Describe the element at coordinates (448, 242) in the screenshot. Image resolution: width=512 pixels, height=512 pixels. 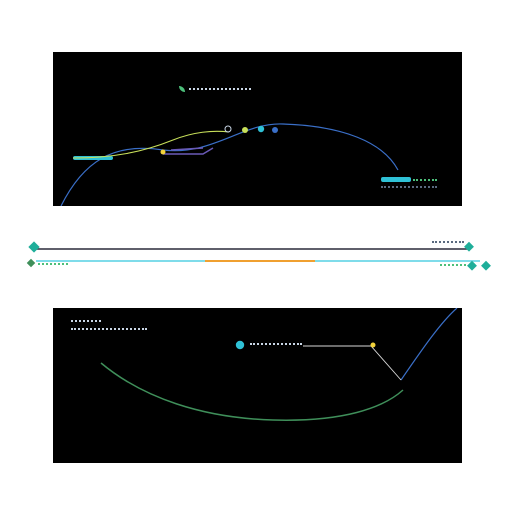
I see `timeline-right-label-top` at that location.